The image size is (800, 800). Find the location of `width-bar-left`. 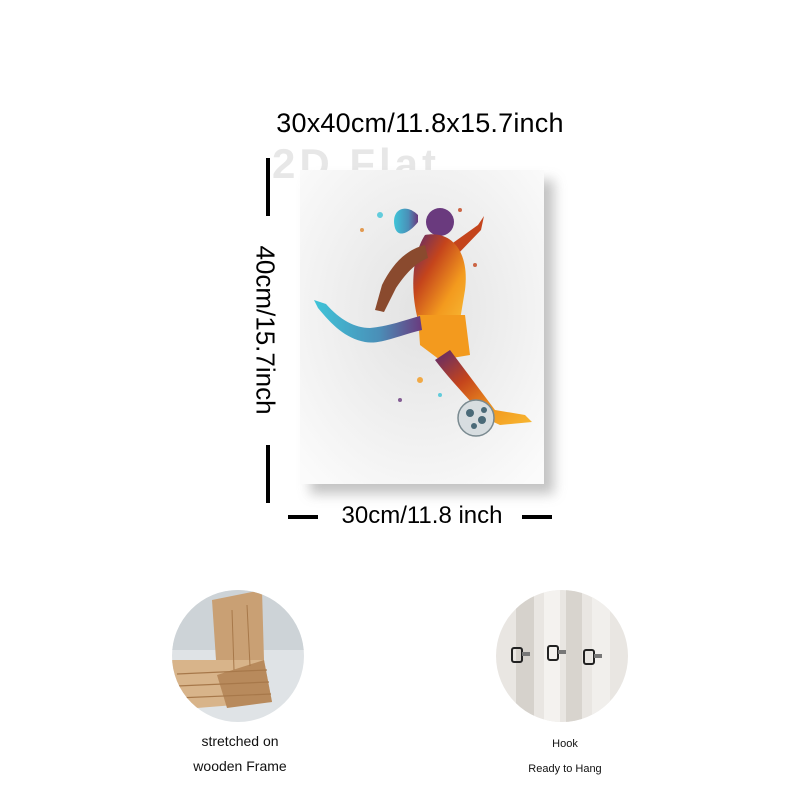

width-bar-left is located at coordinates (303, 517).